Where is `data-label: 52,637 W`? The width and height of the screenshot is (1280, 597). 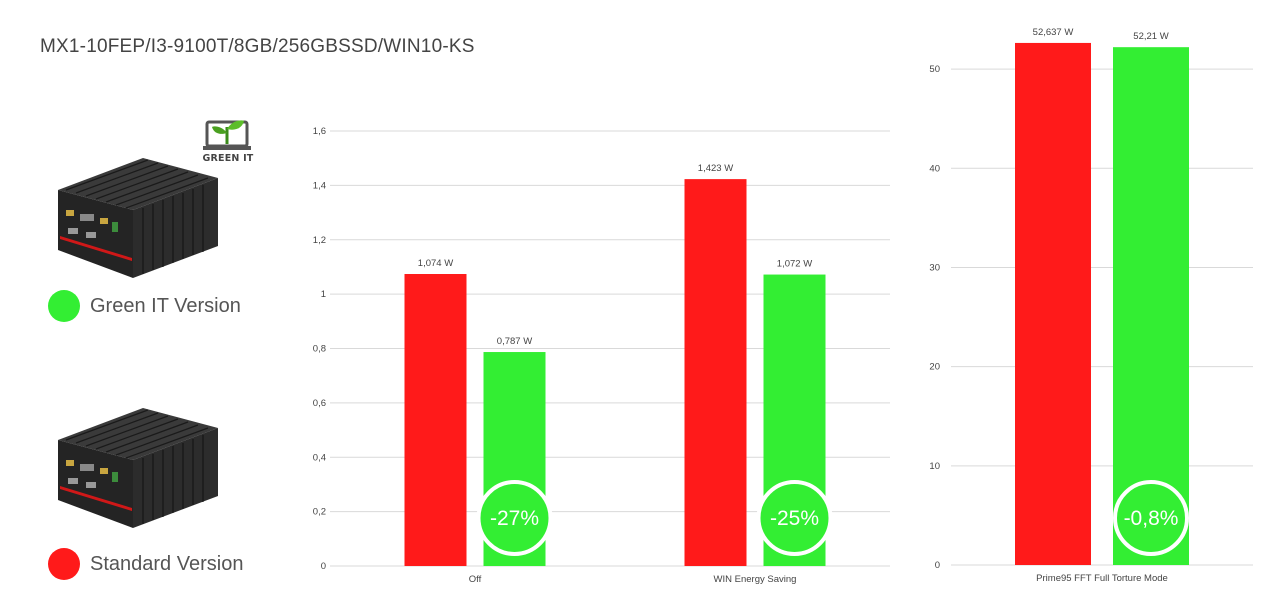 data-label: 52,637 W is located at coordinates (1053, 32).